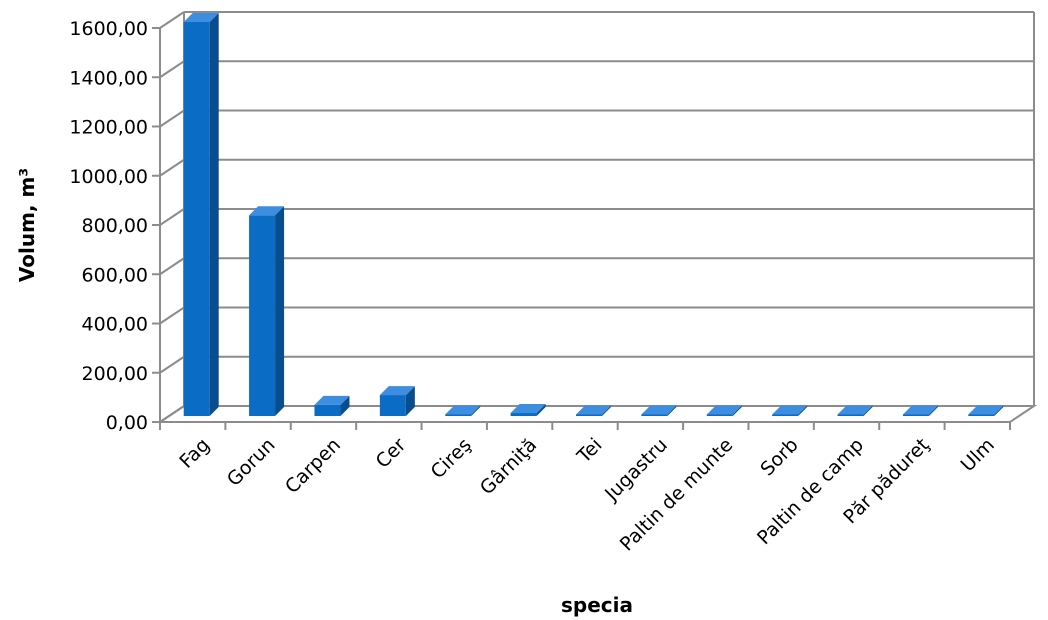 The height and width of the screenshot is (620, 1048). What do you see at coordinates (108, 78) in the screenshot?
I see `y-tick-label: 1400,00` at bounding box center [108, 78].